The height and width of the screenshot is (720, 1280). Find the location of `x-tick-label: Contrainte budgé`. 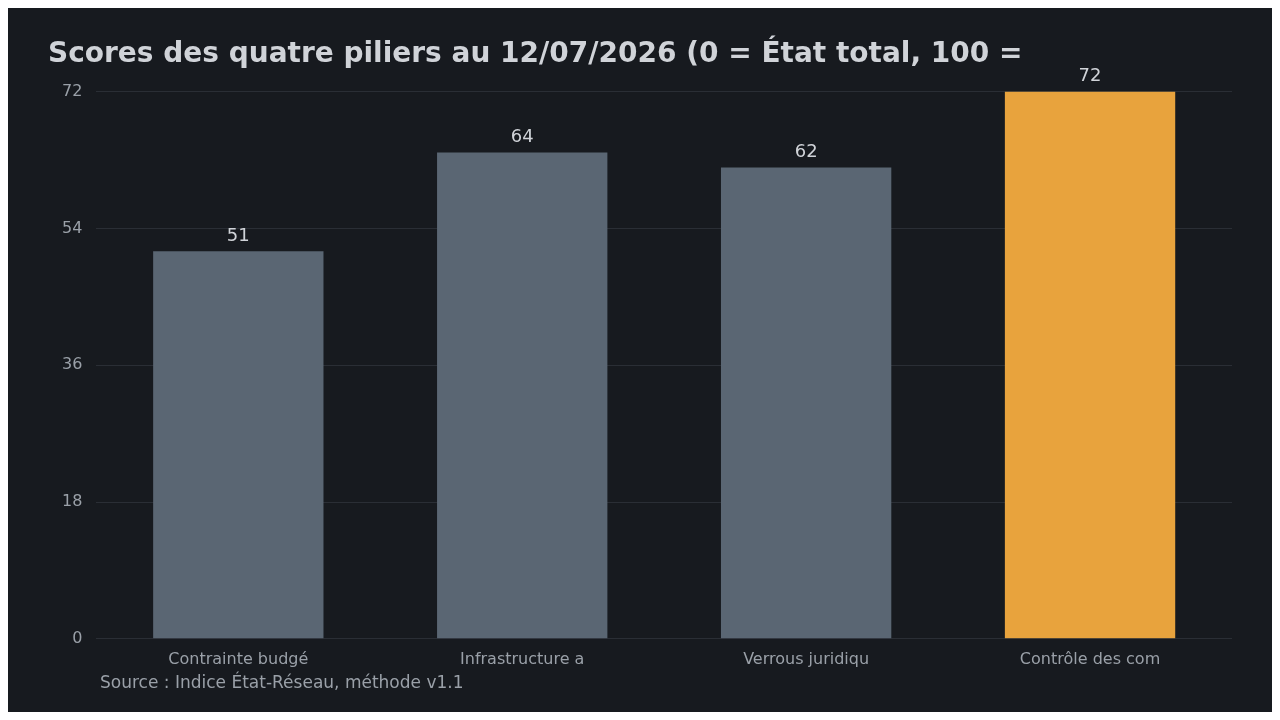

x-tick-label: Contrainte budgé is located at coordinates (238, 658).